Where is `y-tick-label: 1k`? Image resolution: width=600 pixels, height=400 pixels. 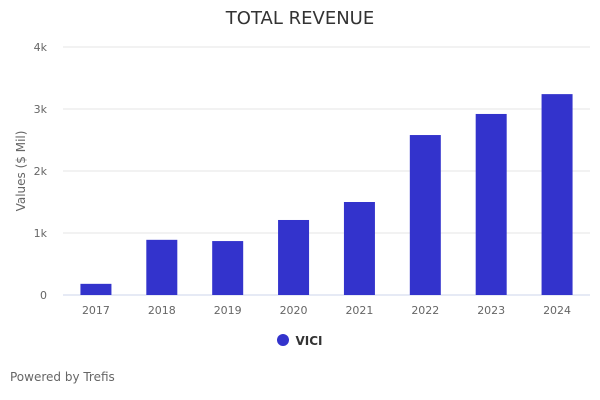
y-tick-label: 1k is located at coordinates (41, 233).